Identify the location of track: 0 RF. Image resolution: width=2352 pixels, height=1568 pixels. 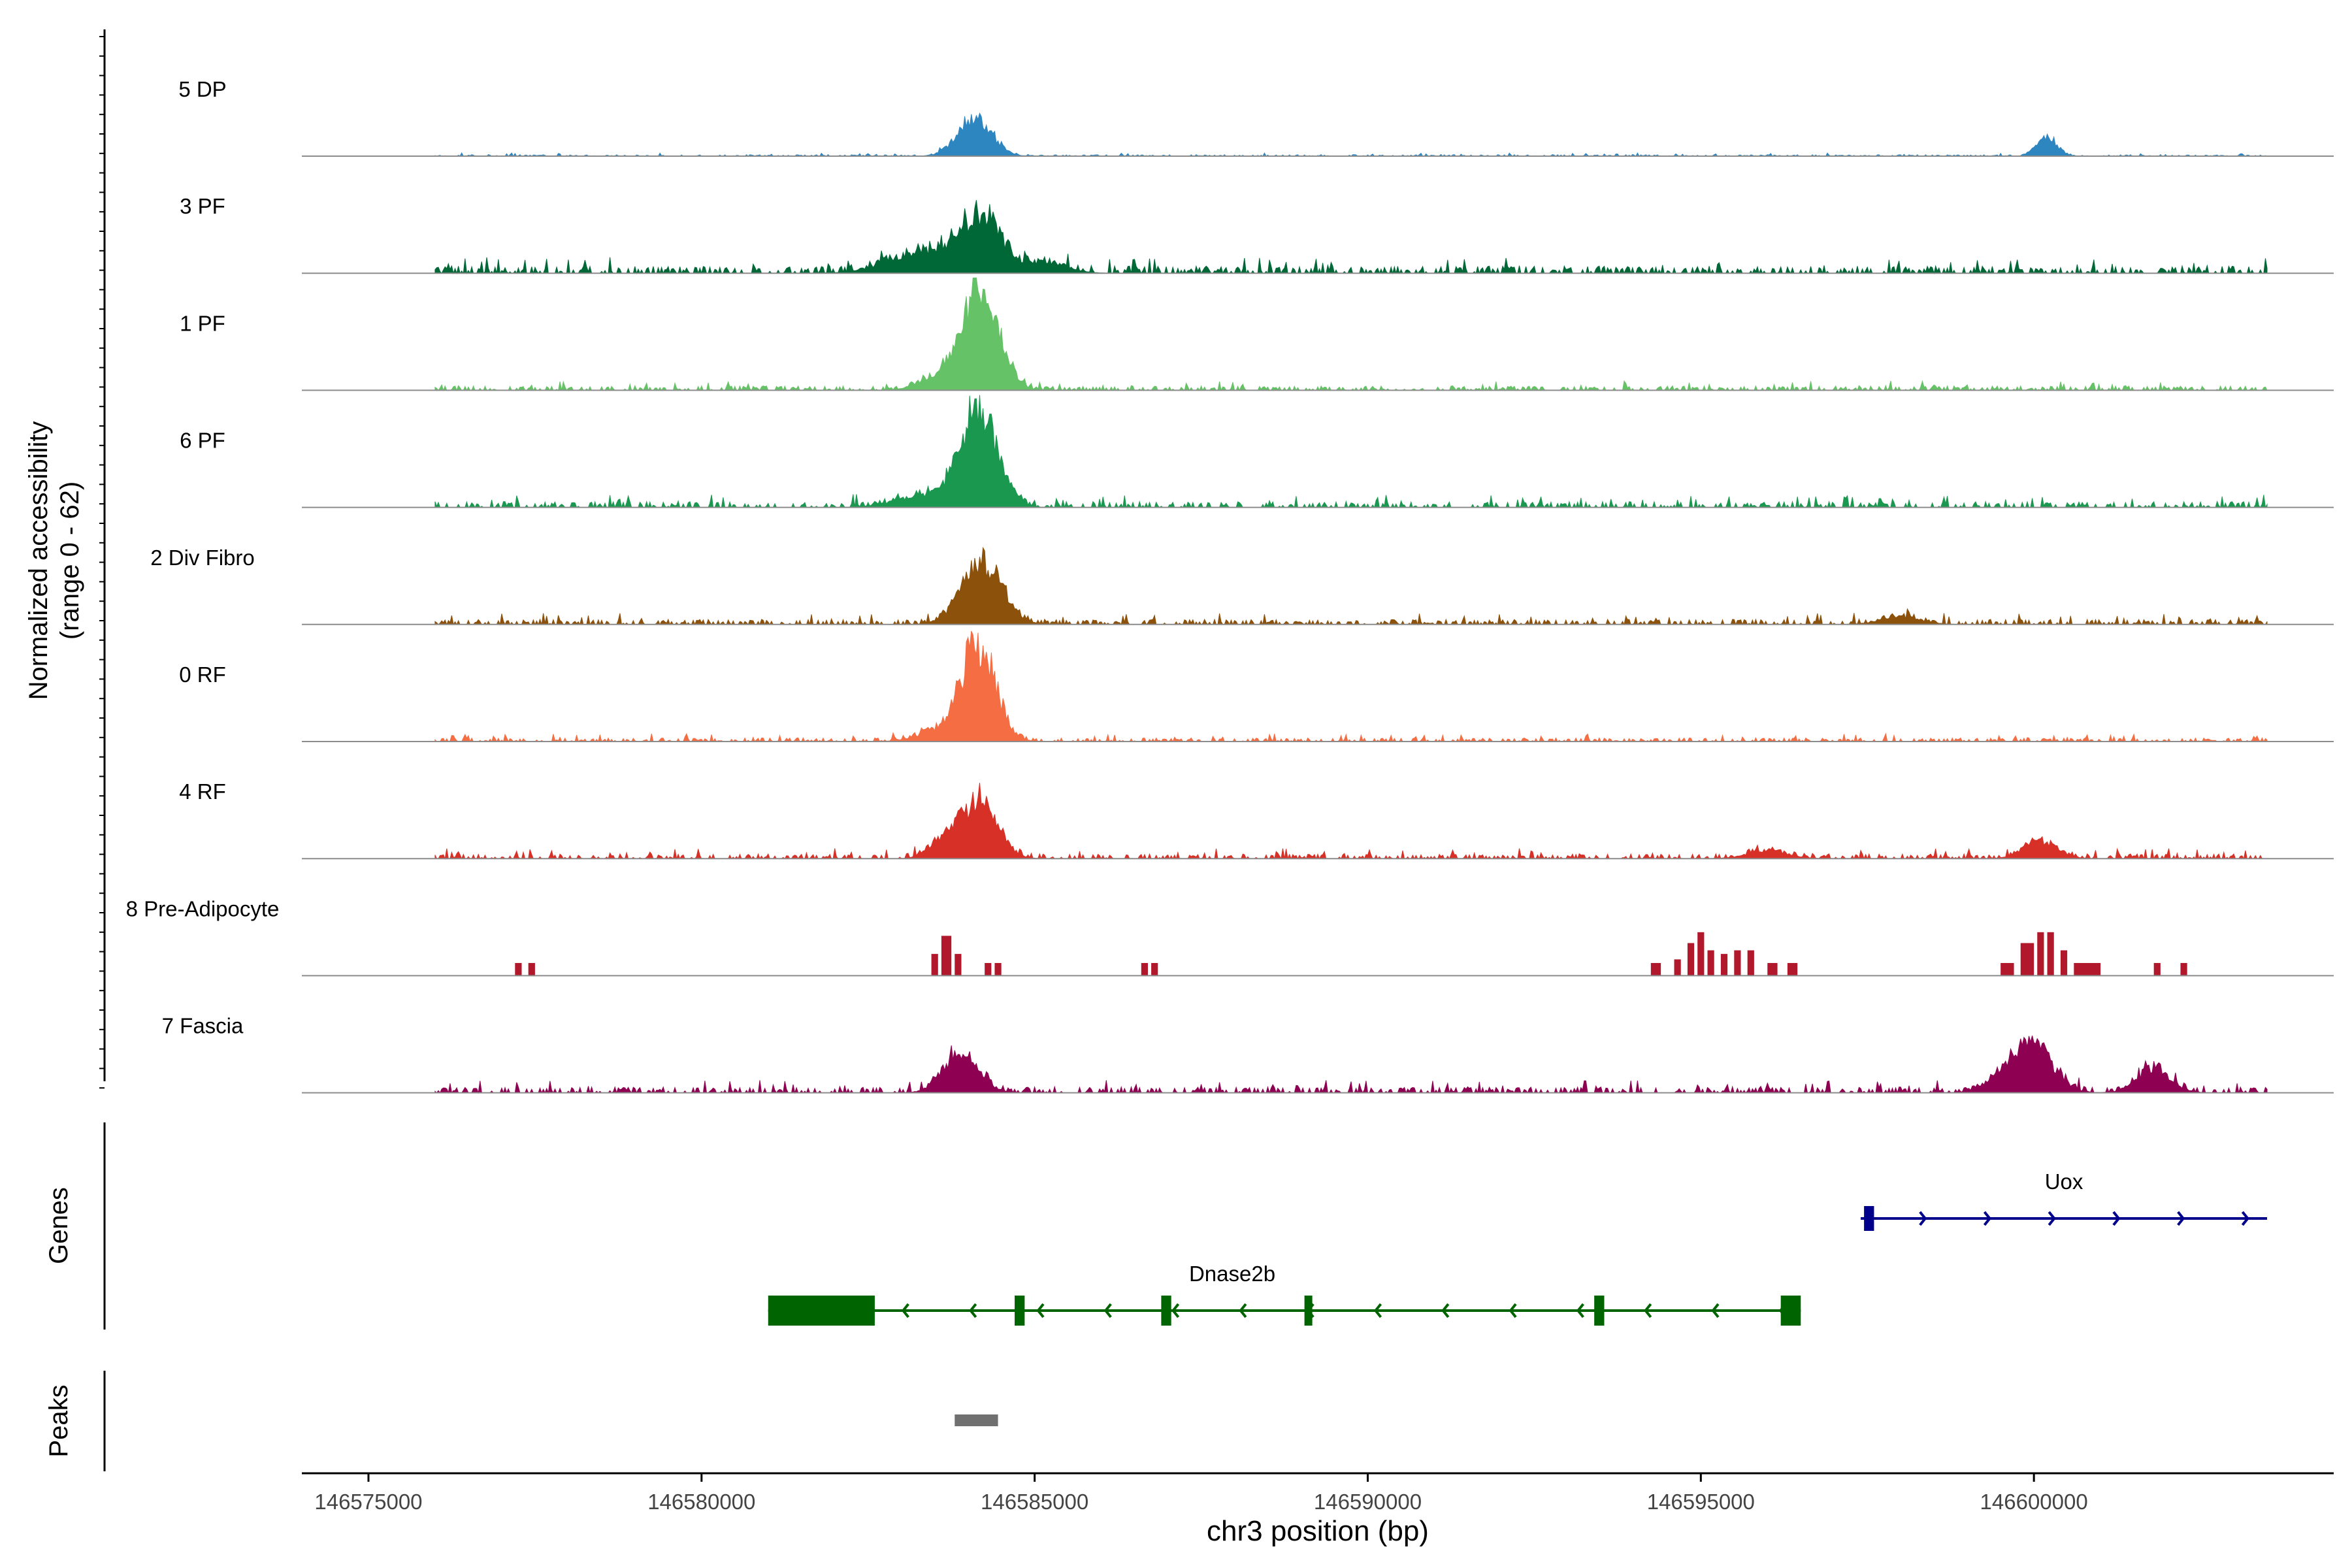
(1256, 686).